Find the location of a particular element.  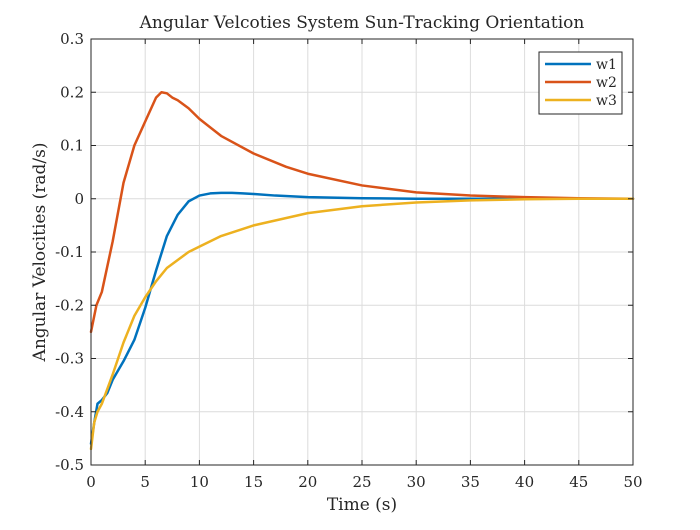

legend-label-w2: w2 is located at coordinates (606, 83).